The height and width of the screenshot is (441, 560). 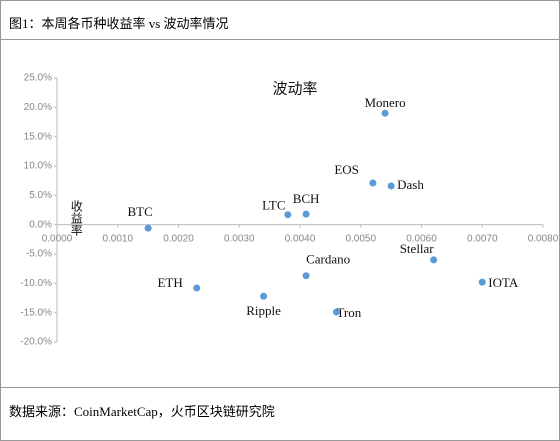 What do you see at coordinates (40, 195) in the screenshot?
I see `y-tick-label: 5.0%` at bounding box center [40, 195].